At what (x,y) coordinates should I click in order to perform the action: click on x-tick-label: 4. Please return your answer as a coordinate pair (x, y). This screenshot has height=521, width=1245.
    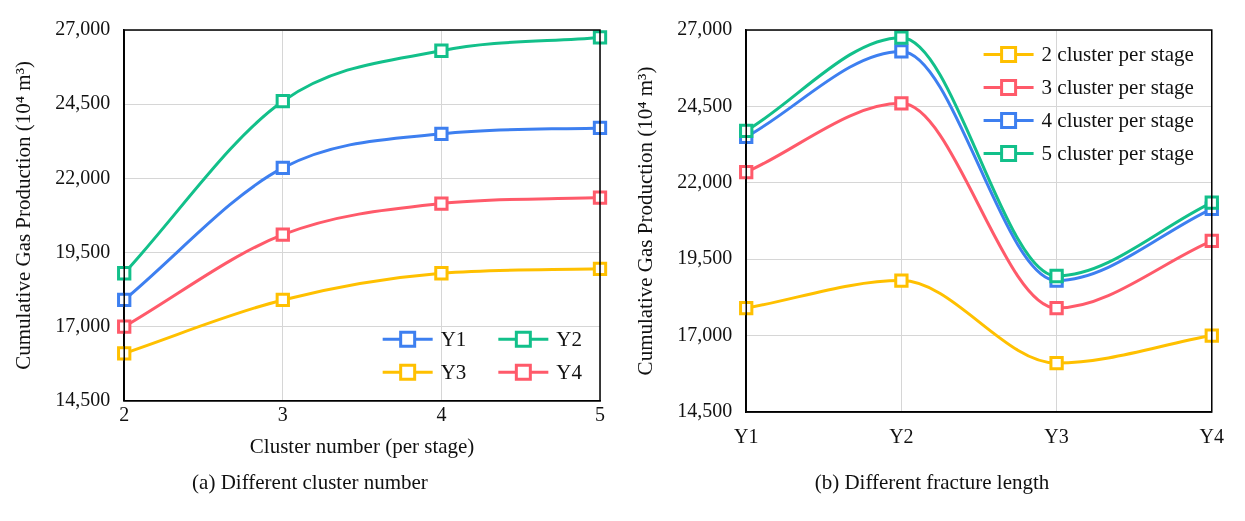
    Looking at the image, I should click on (441, 414).